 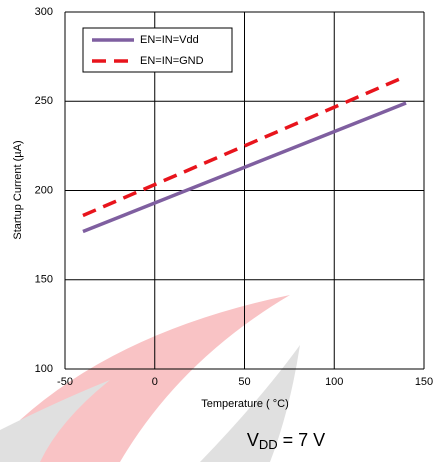 I want to click on x-tick-label: -50, so click(x=65, y=382).